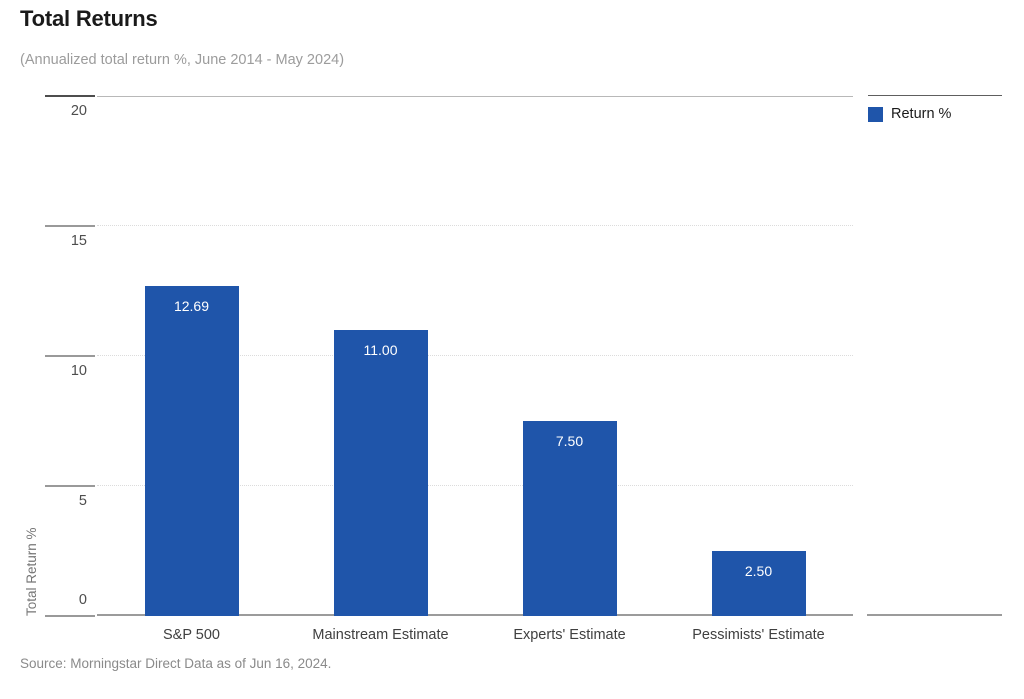  I want to click on category-label: Pessimists' Estimate, so click(758, 635).